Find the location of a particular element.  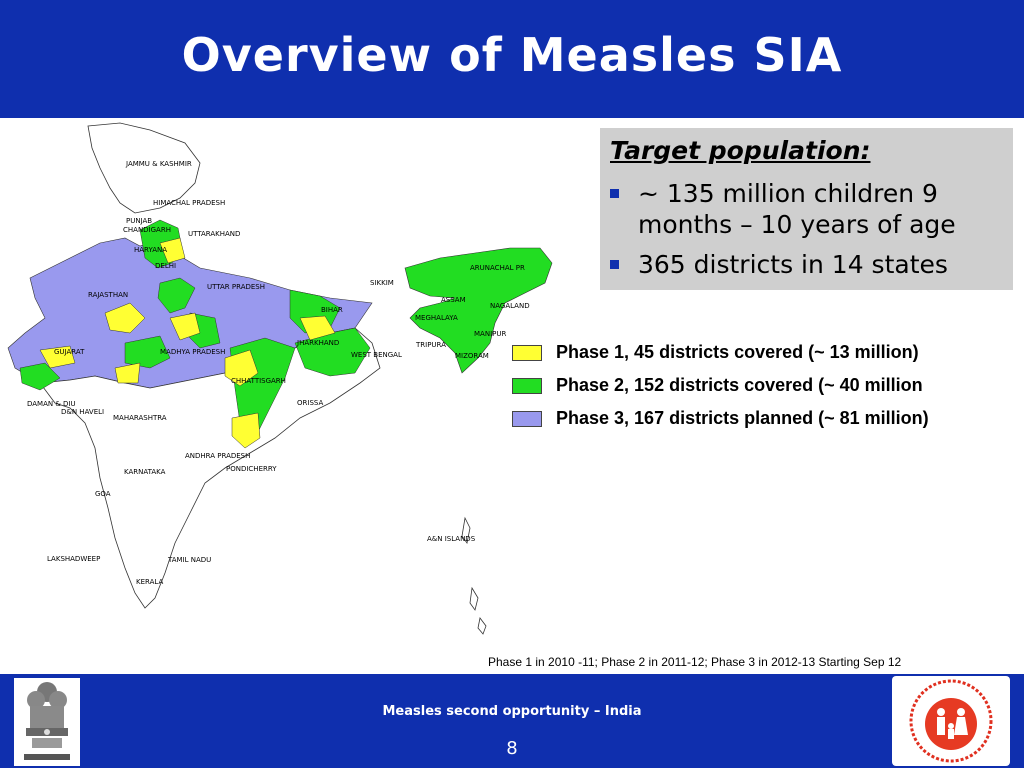

map-label: KARNATAKA is located at coordinates (145, 472).